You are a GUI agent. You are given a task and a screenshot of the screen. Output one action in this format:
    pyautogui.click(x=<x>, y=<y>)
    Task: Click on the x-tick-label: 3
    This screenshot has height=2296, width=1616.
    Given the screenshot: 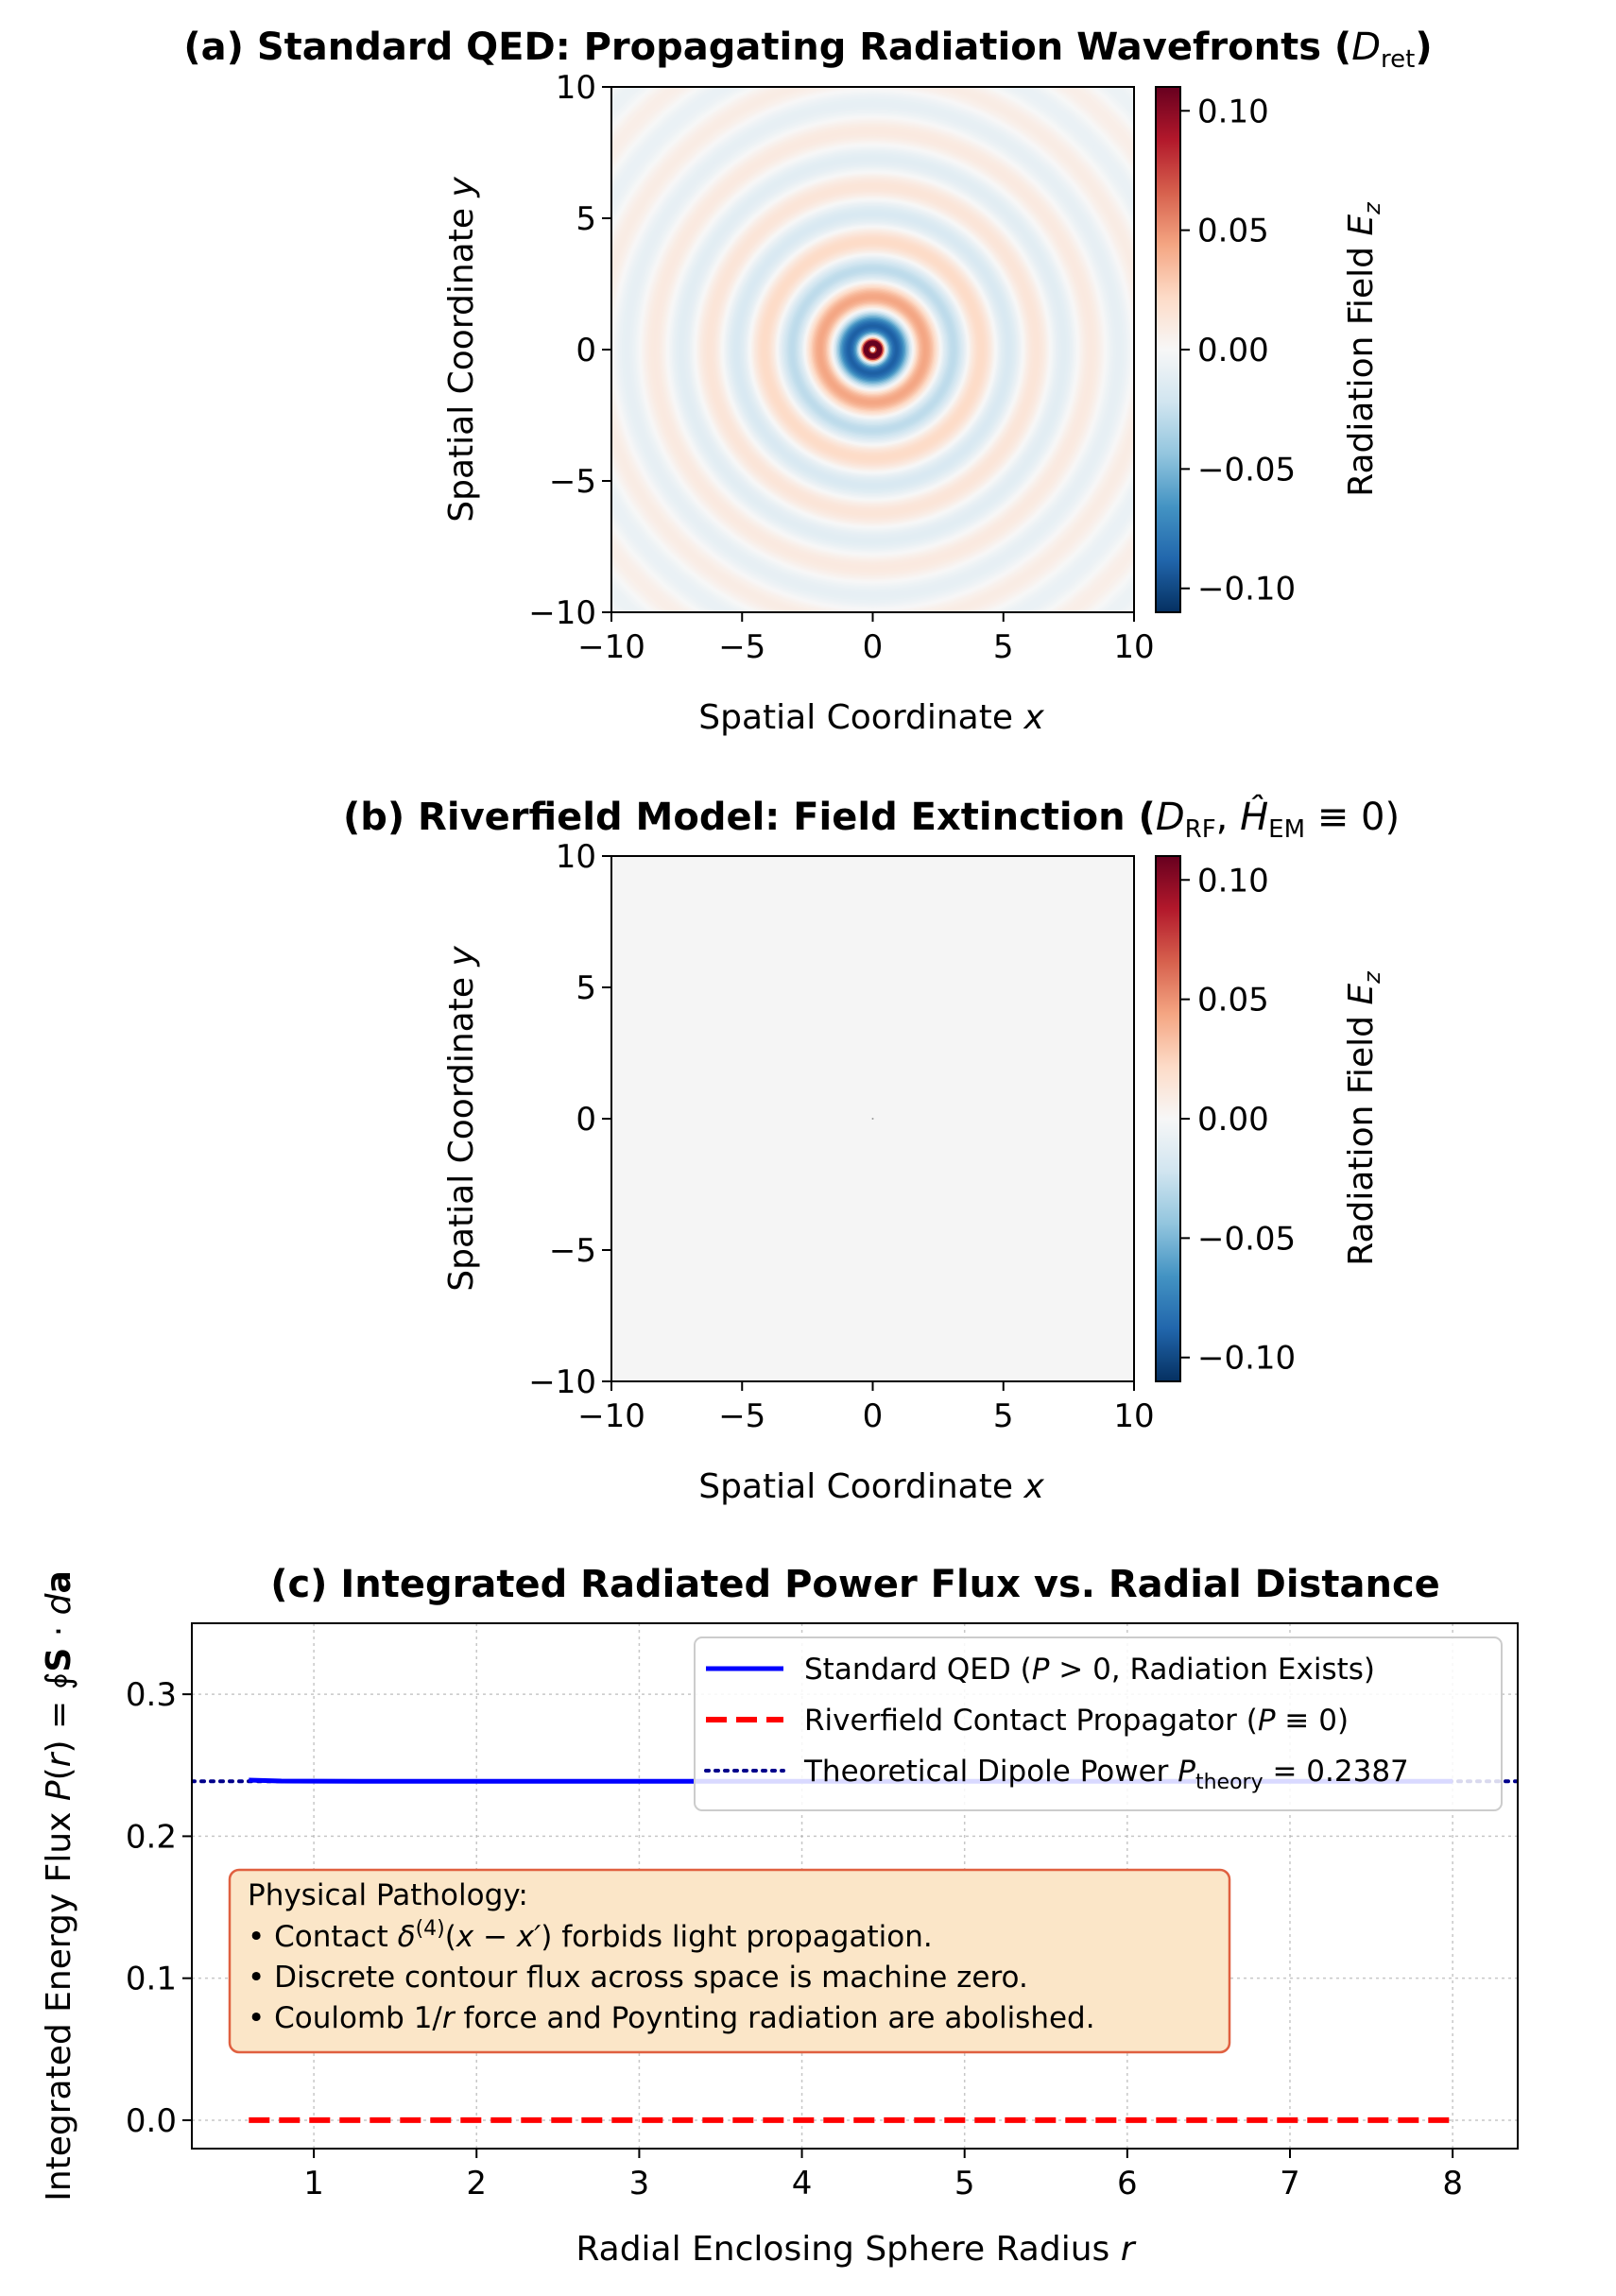 What is the action you would take?
    pyautogui.click(x=639, y=2183)
    